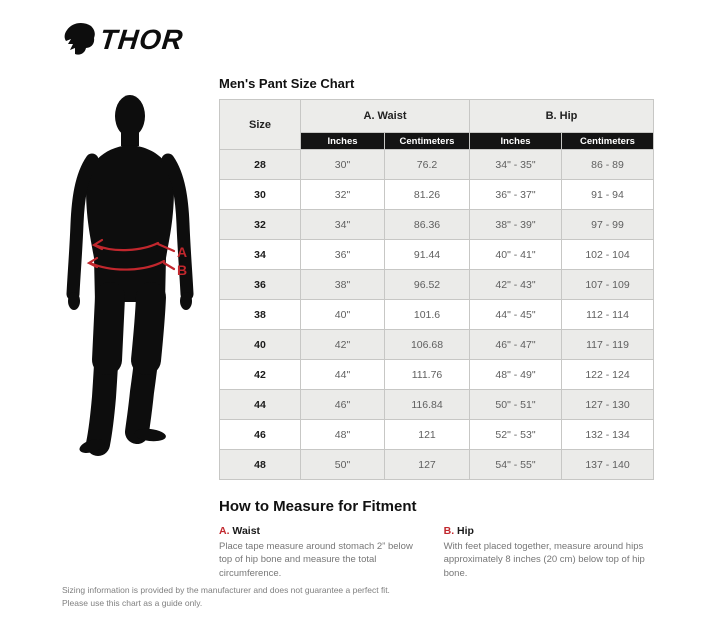 The height and width of the screenshot is (630, 720). What do you see at coordinates (260, 194) in the screenshot?
I see `size-cell: 30` at bounding box center [260, 194].